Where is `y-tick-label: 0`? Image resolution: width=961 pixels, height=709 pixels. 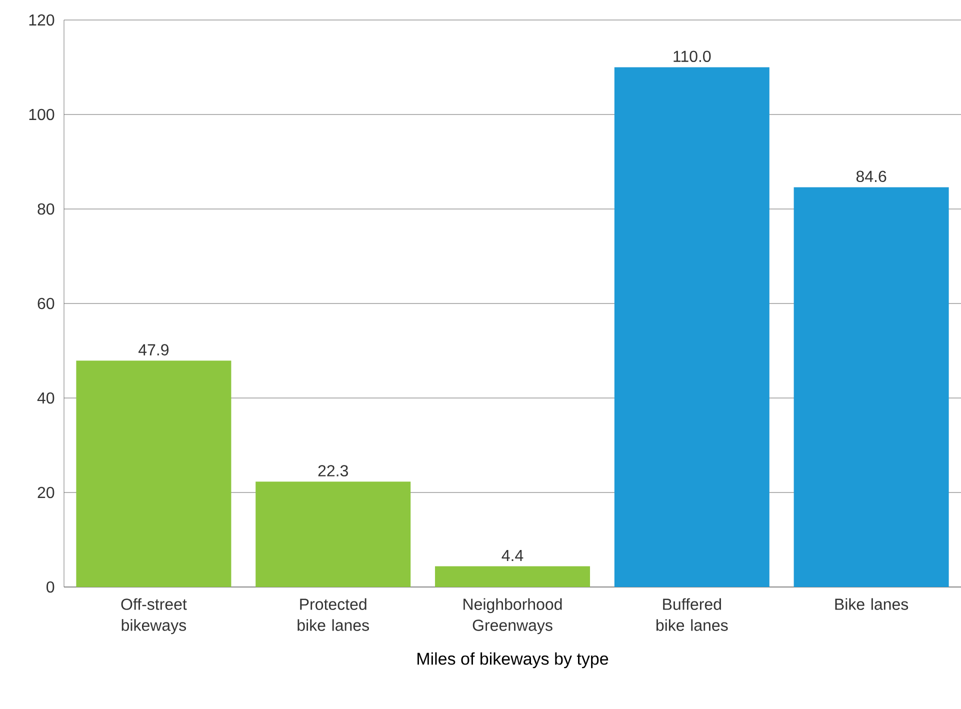
y-tick-label: 0 is located at coordinates (50, 587).